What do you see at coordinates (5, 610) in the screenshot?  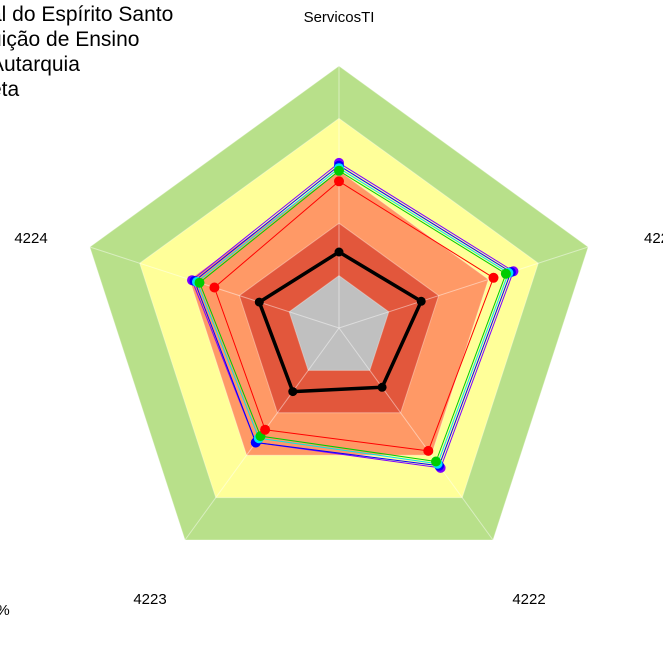 I see `note-text: 9%` at bounding box center [5, 610].